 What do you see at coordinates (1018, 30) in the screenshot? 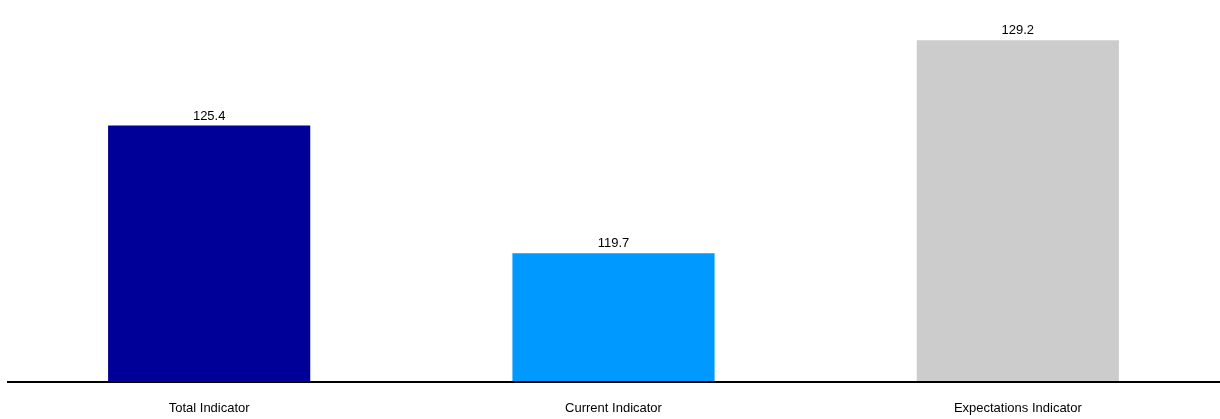
I see `data-label: 129.2` at bounding box center [1018, 30].